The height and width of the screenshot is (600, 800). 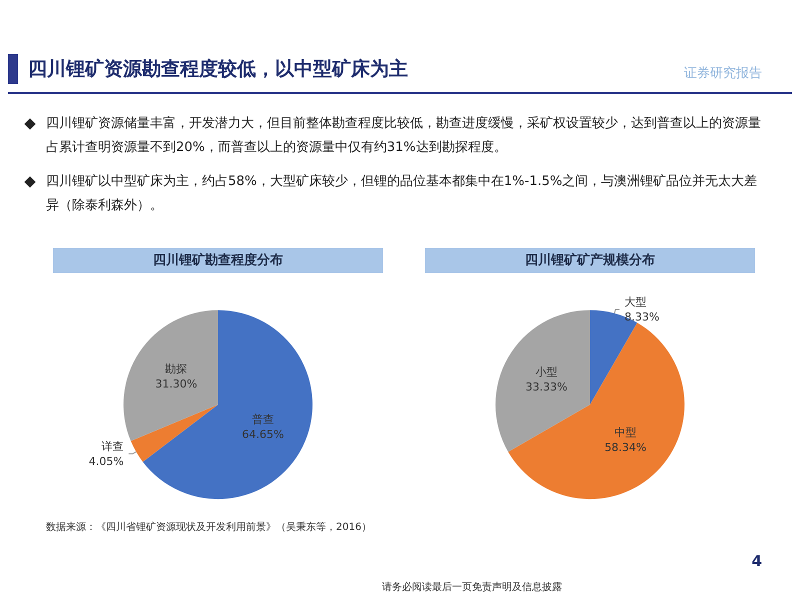 I want to click on data-label: 64.65%, so click(x=263, y=434).